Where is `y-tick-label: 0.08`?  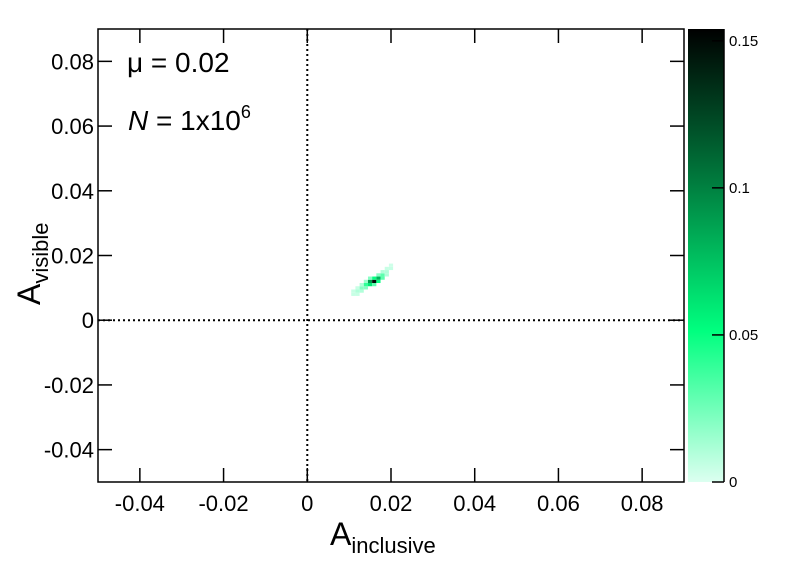 y-tick-label: 0.08 is located at coordinates (72, 61).